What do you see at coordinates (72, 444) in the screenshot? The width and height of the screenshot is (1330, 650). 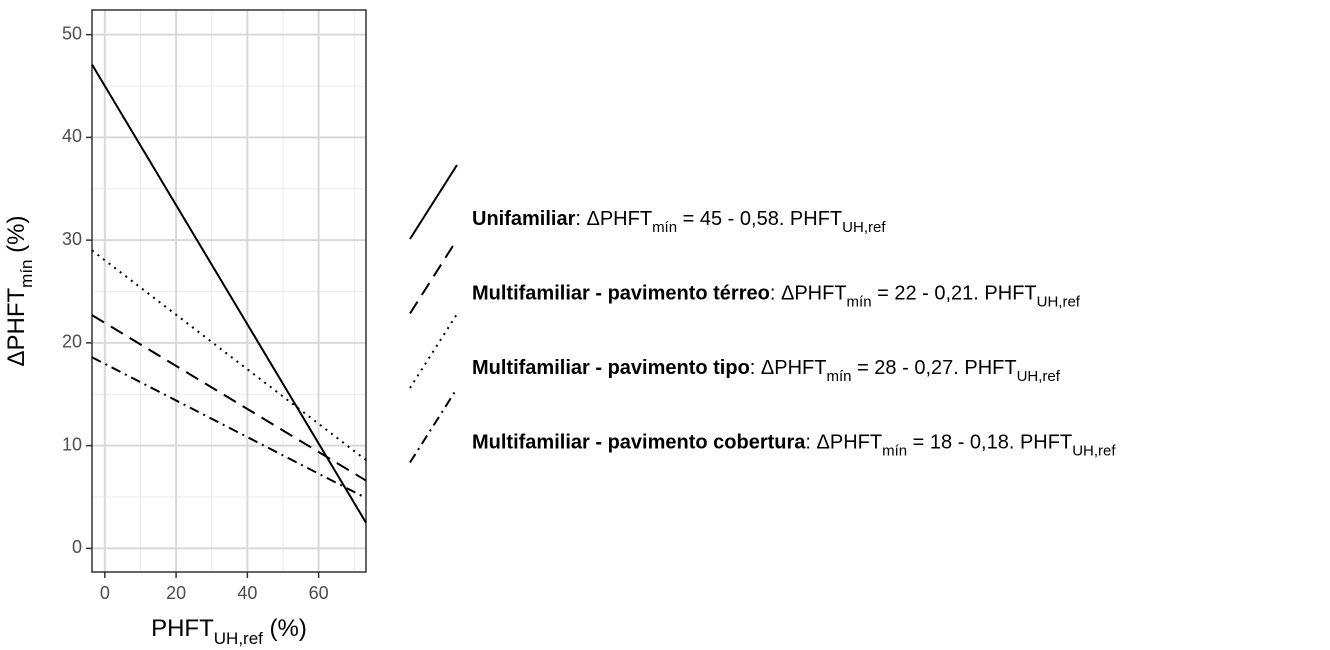 I see `y-tick-label: 10` at bounding box center [72, 444].